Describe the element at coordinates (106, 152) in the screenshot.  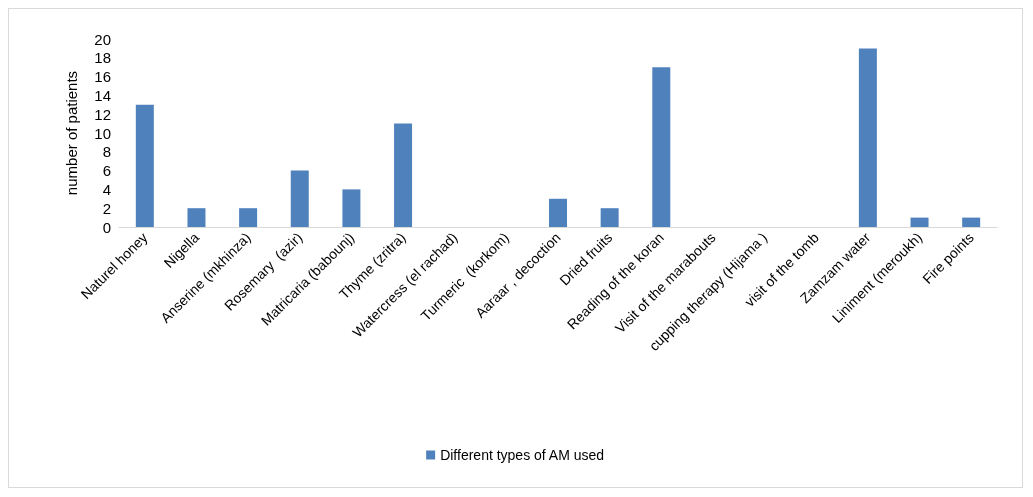
I see `y-tick-label: 8` at that location.